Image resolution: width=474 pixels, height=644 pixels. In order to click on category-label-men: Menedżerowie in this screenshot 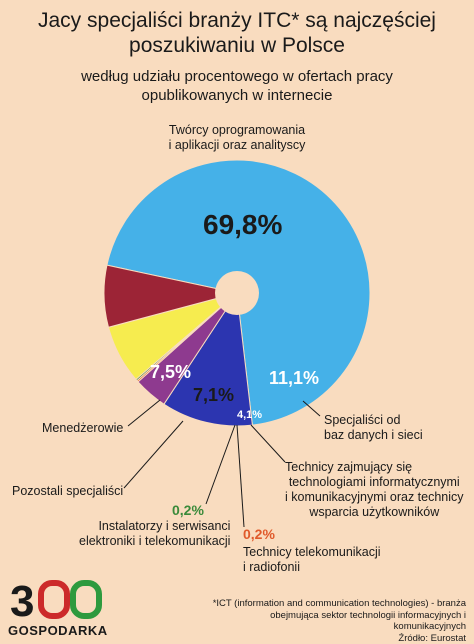, I will do `click(82, 428)`.